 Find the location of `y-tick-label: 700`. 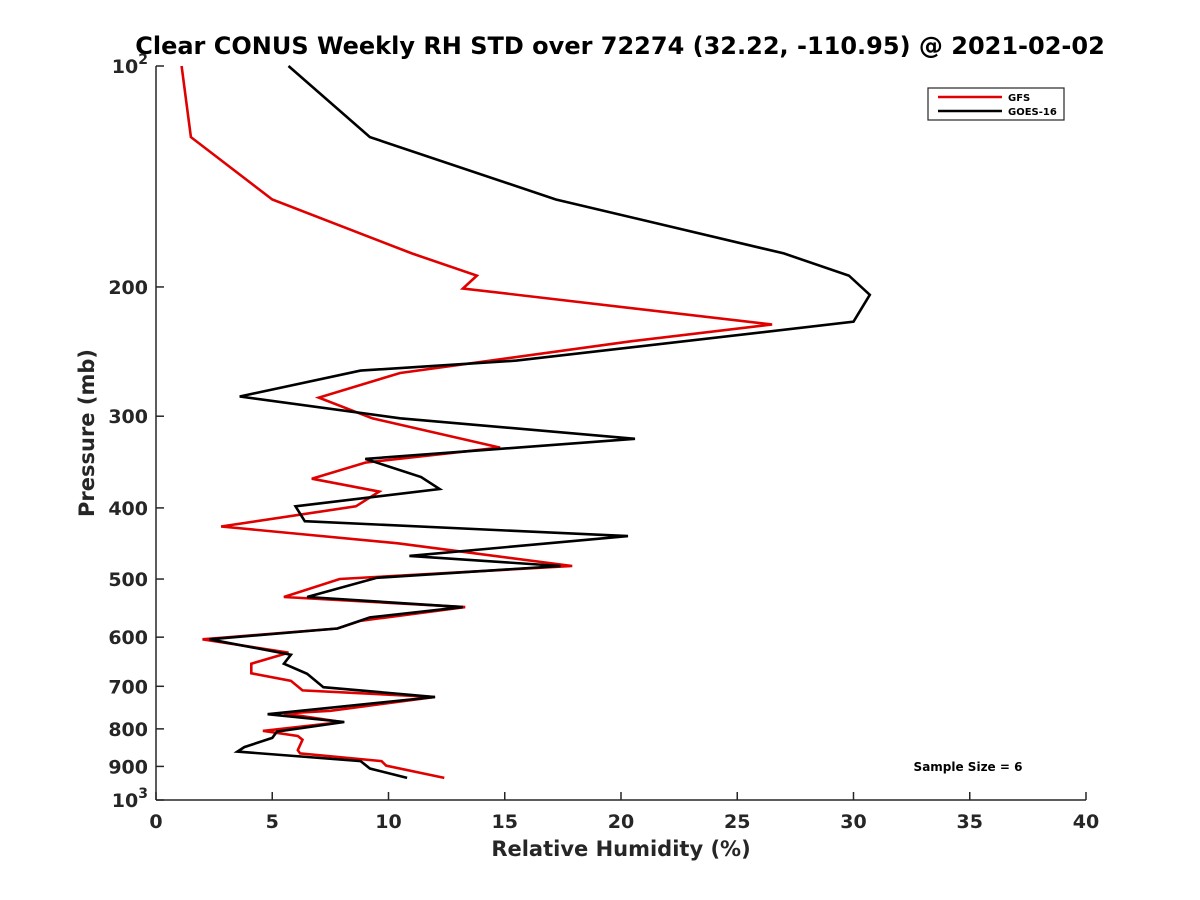

y-tick-label: 700 is located at coordinates (128, 687).